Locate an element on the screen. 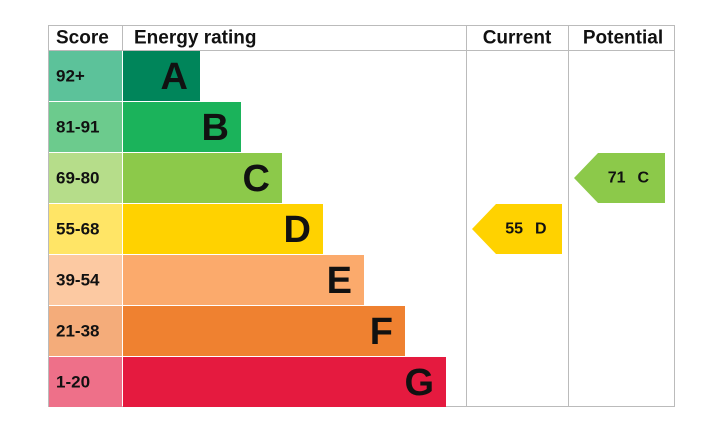  current-arrow is located at coordinates (517, 229).